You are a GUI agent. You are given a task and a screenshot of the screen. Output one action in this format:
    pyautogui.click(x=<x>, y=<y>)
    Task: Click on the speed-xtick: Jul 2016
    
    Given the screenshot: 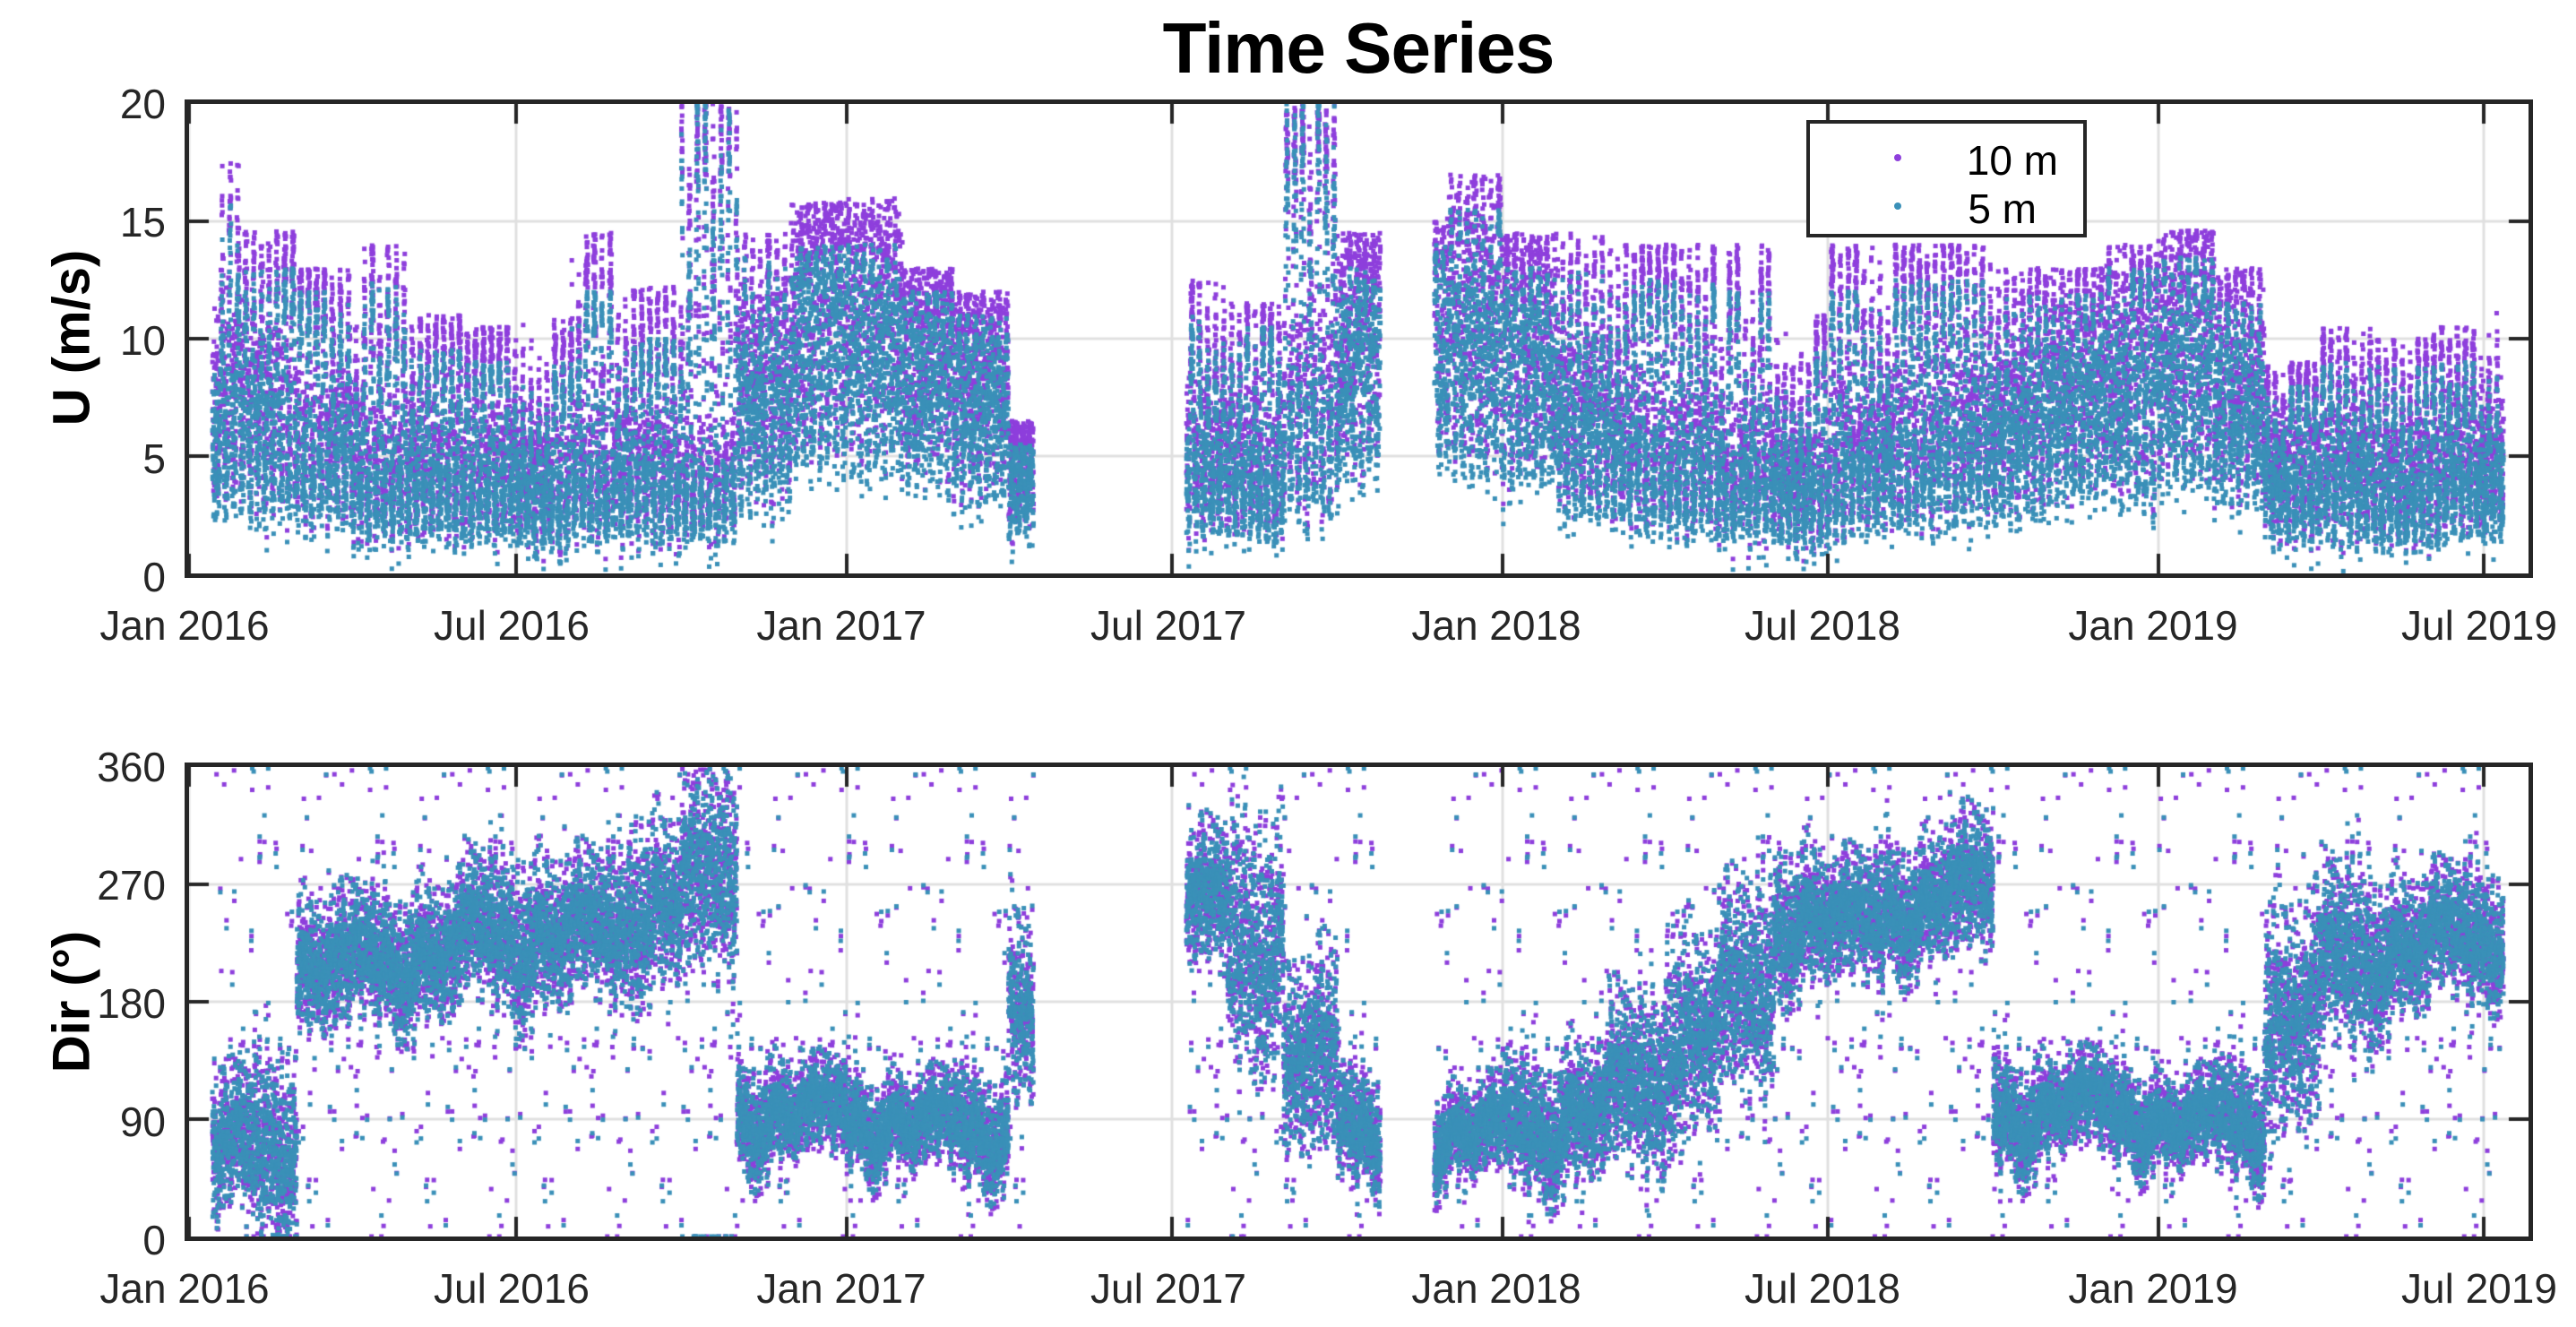 What is the action you would take?
    pyautogui.click(x=512, y=625)
    